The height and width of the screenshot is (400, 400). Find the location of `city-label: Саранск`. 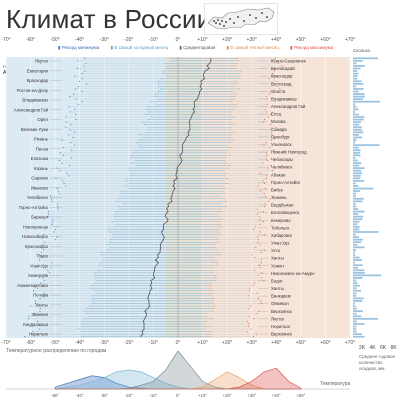

city-label: Саранск is located at coordinates (39, 178).